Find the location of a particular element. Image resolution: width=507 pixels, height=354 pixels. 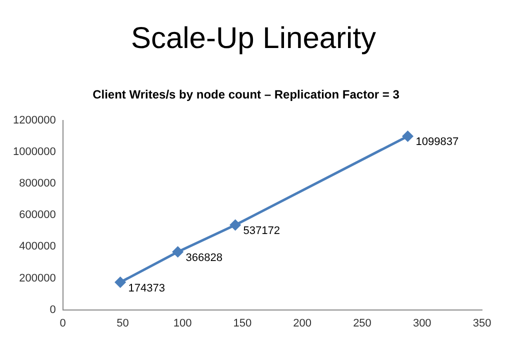

data-label: 1099837 is located at coordinates (437, 142).